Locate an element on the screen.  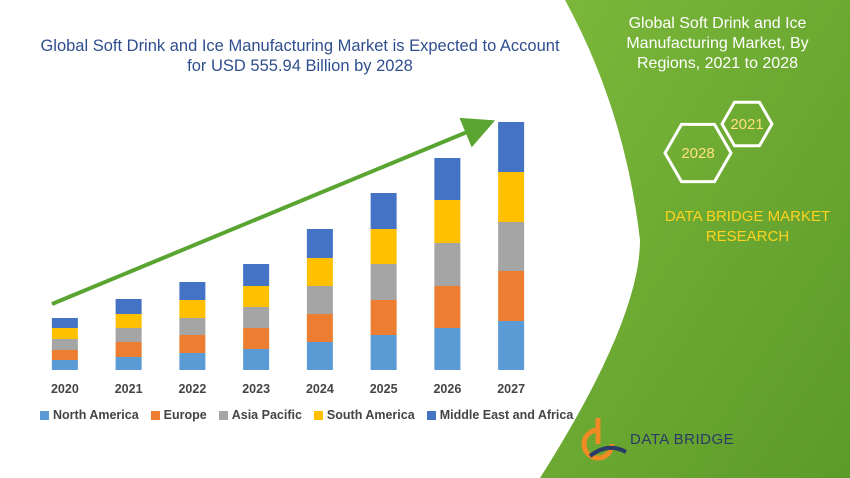
legend-label: Asia Pacific is located at coordinates (266, 415).